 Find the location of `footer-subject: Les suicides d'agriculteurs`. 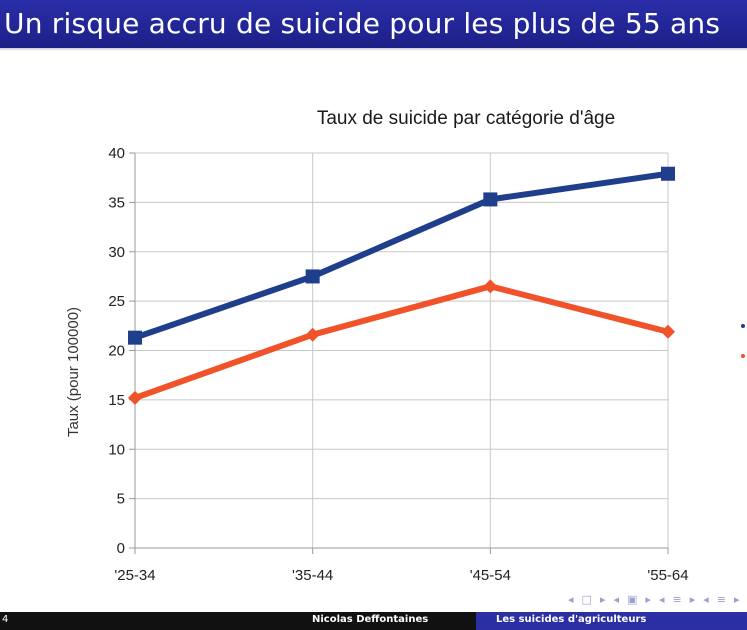

footer-subject: Les suicides d'agriculteurs is located at coordinates (571, 619).